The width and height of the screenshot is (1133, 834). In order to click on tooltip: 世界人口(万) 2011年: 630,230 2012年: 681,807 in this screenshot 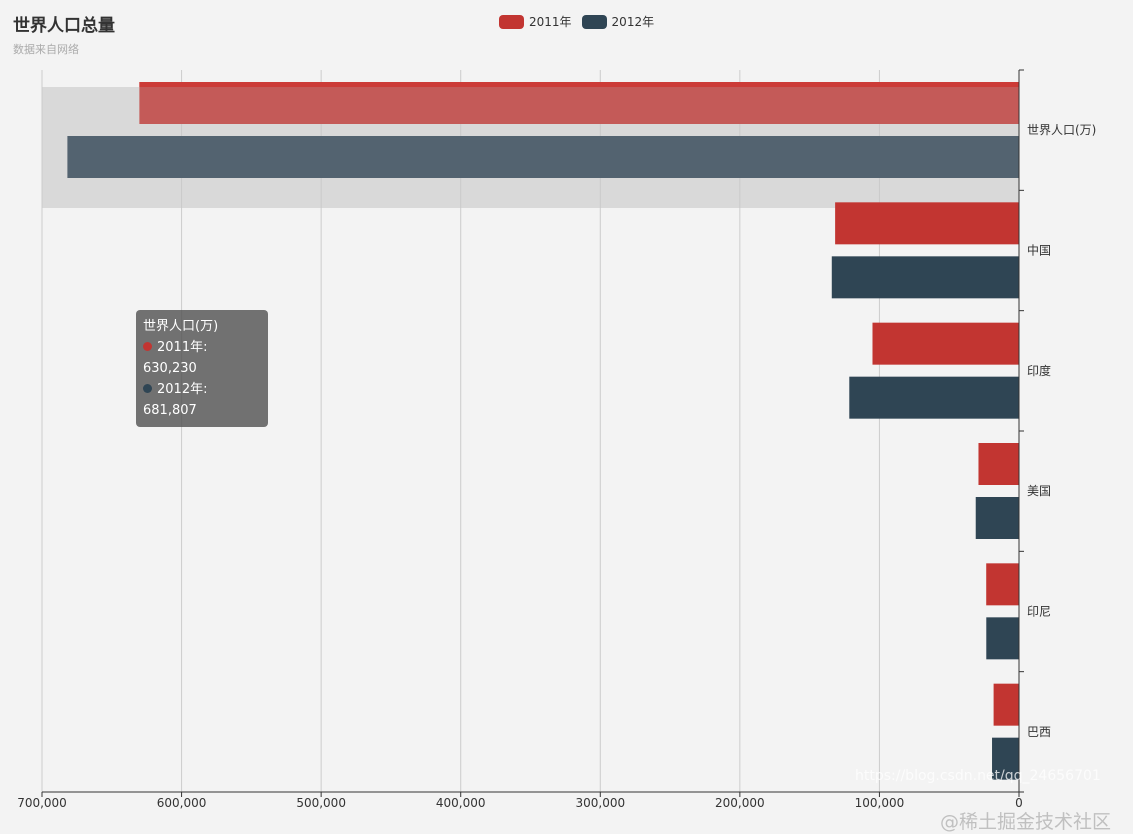, I will do `click(202, 368)`.